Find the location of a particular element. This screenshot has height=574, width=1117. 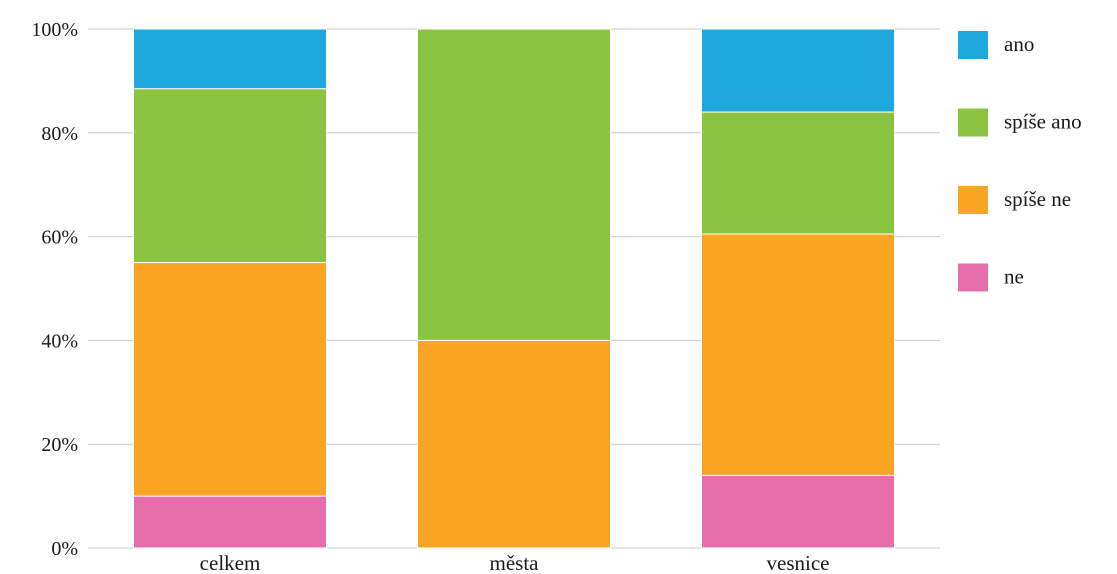

y-tick-label: 100% is located at coordinates (54, 30).